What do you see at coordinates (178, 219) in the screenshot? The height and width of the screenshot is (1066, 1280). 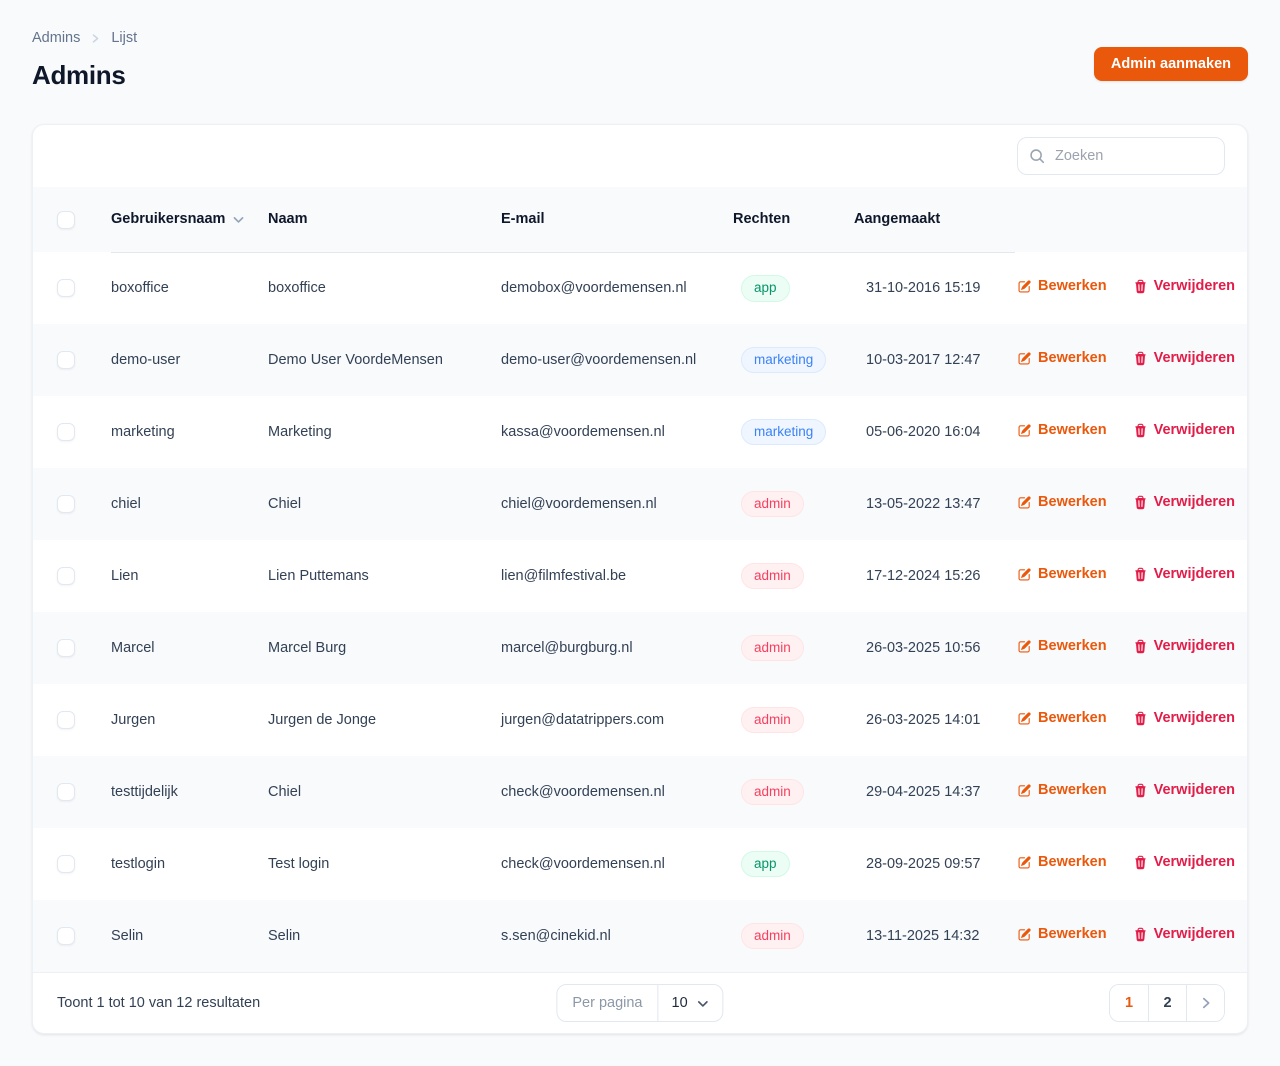 I see `sort-gebruikersnaam: Gebruikersnaam` at bounding box center [178, 219].